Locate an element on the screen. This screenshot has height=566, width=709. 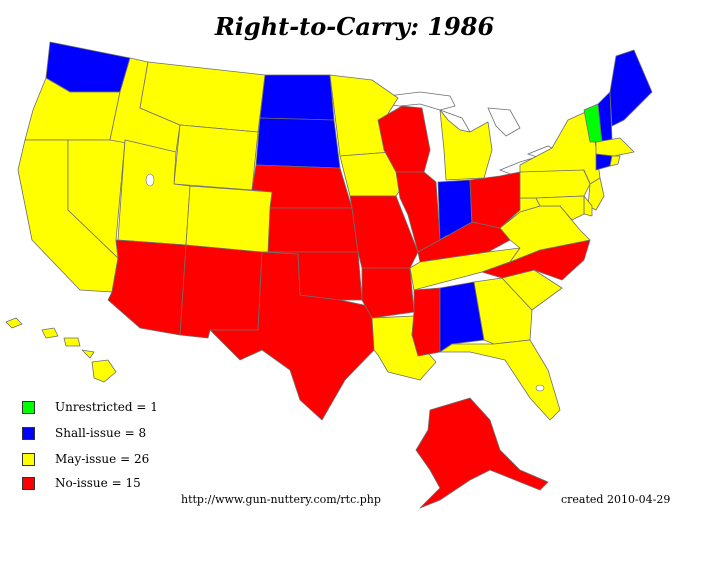
state-ak is located at coordinates (482, 453).